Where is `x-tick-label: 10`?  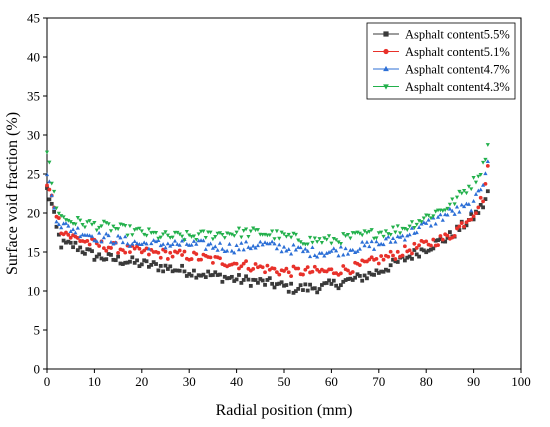
x-tick-label: 10 is located at coordinates (94, 381).